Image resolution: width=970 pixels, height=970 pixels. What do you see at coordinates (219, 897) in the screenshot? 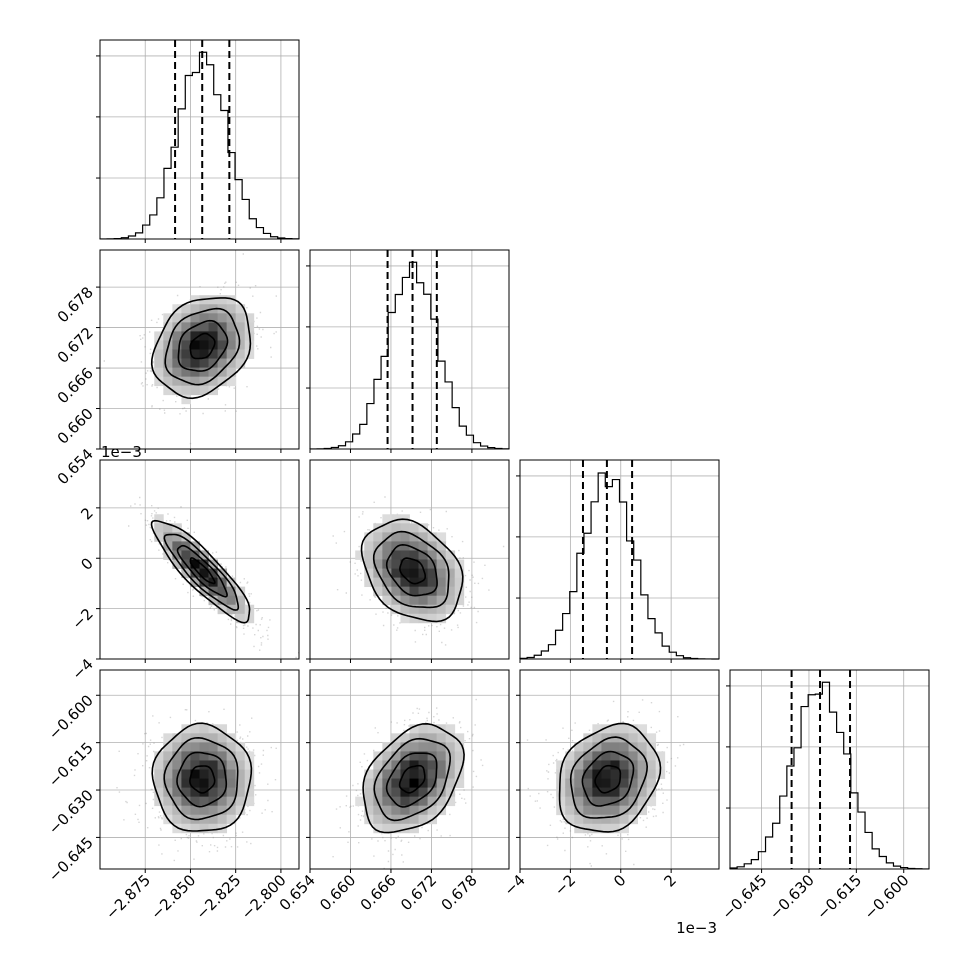
I see `x-tick-label-0-2: −2.825` at bounding box center [219, 897].